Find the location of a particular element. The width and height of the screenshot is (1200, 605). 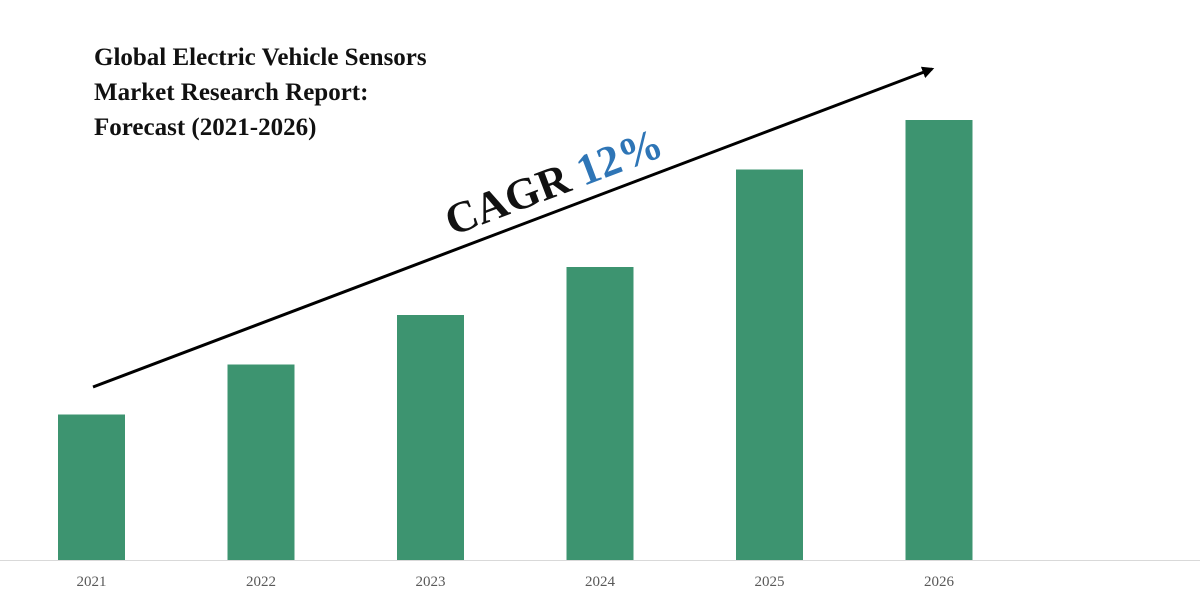

chart-title-line-2: Market Research Report: is located at coordinates (231, 92).